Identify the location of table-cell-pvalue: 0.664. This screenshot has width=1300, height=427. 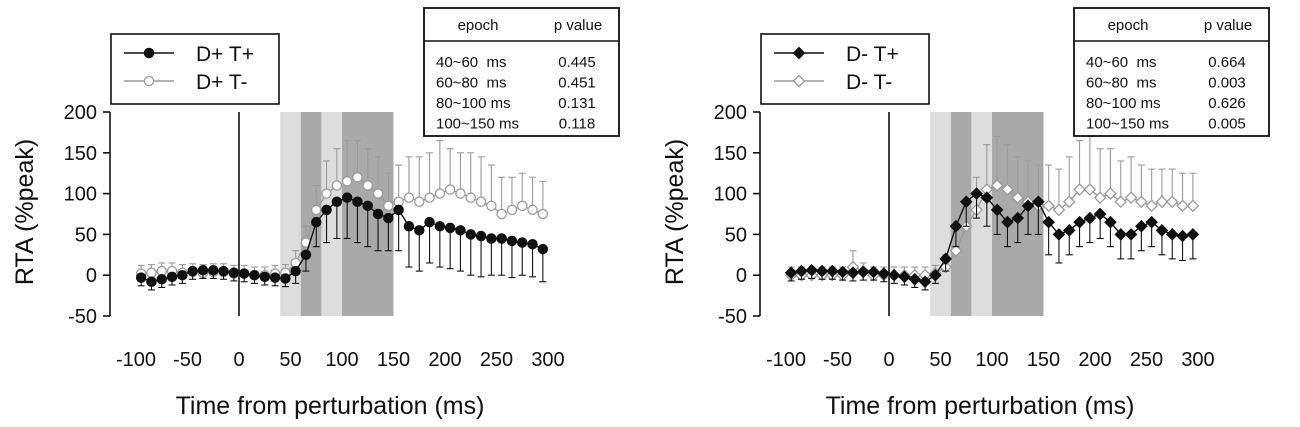
(1227, 62).